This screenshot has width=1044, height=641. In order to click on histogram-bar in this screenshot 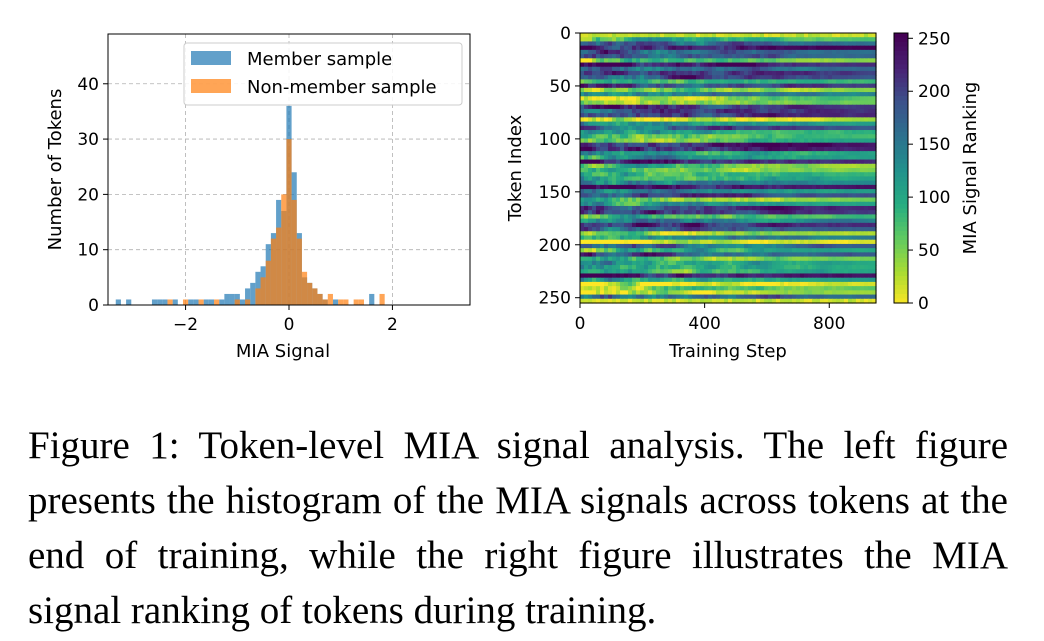, I will do `click(170, 302)`.